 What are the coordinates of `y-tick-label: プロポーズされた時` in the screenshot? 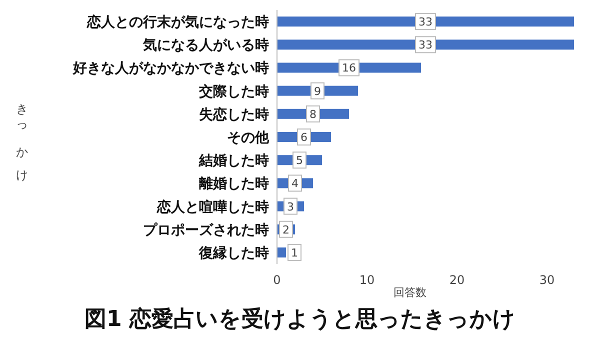 It's located at (206, 229).